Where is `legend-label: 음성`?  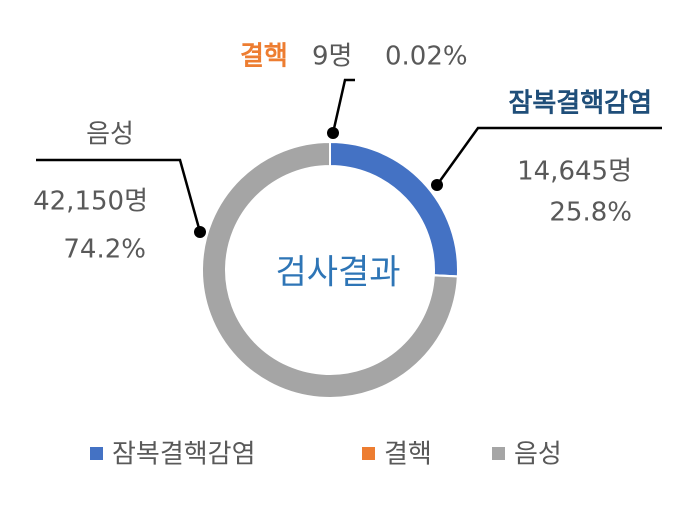
legend-label: 음성 is located at coordinates (538, 455).